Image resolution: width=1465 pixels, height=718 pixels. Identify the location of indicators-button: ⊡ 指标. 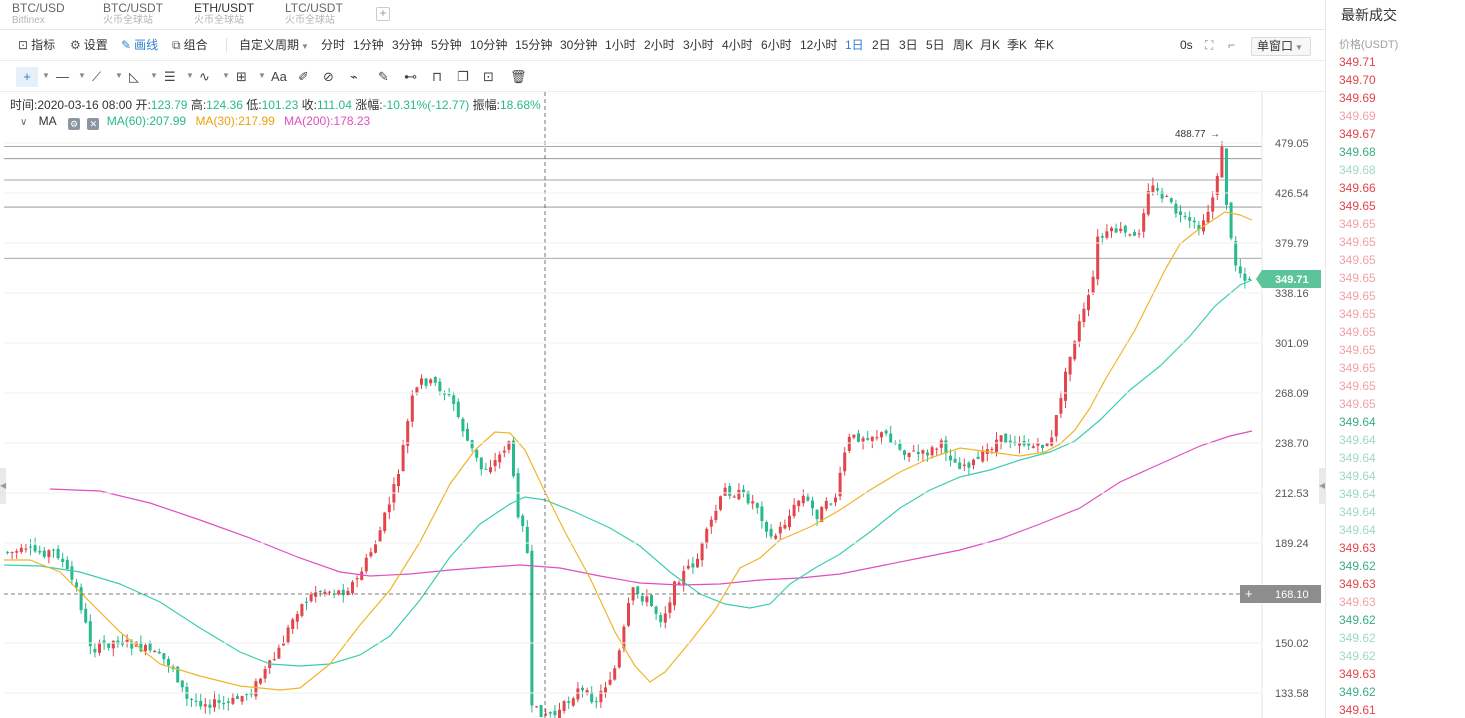
(36, 45).